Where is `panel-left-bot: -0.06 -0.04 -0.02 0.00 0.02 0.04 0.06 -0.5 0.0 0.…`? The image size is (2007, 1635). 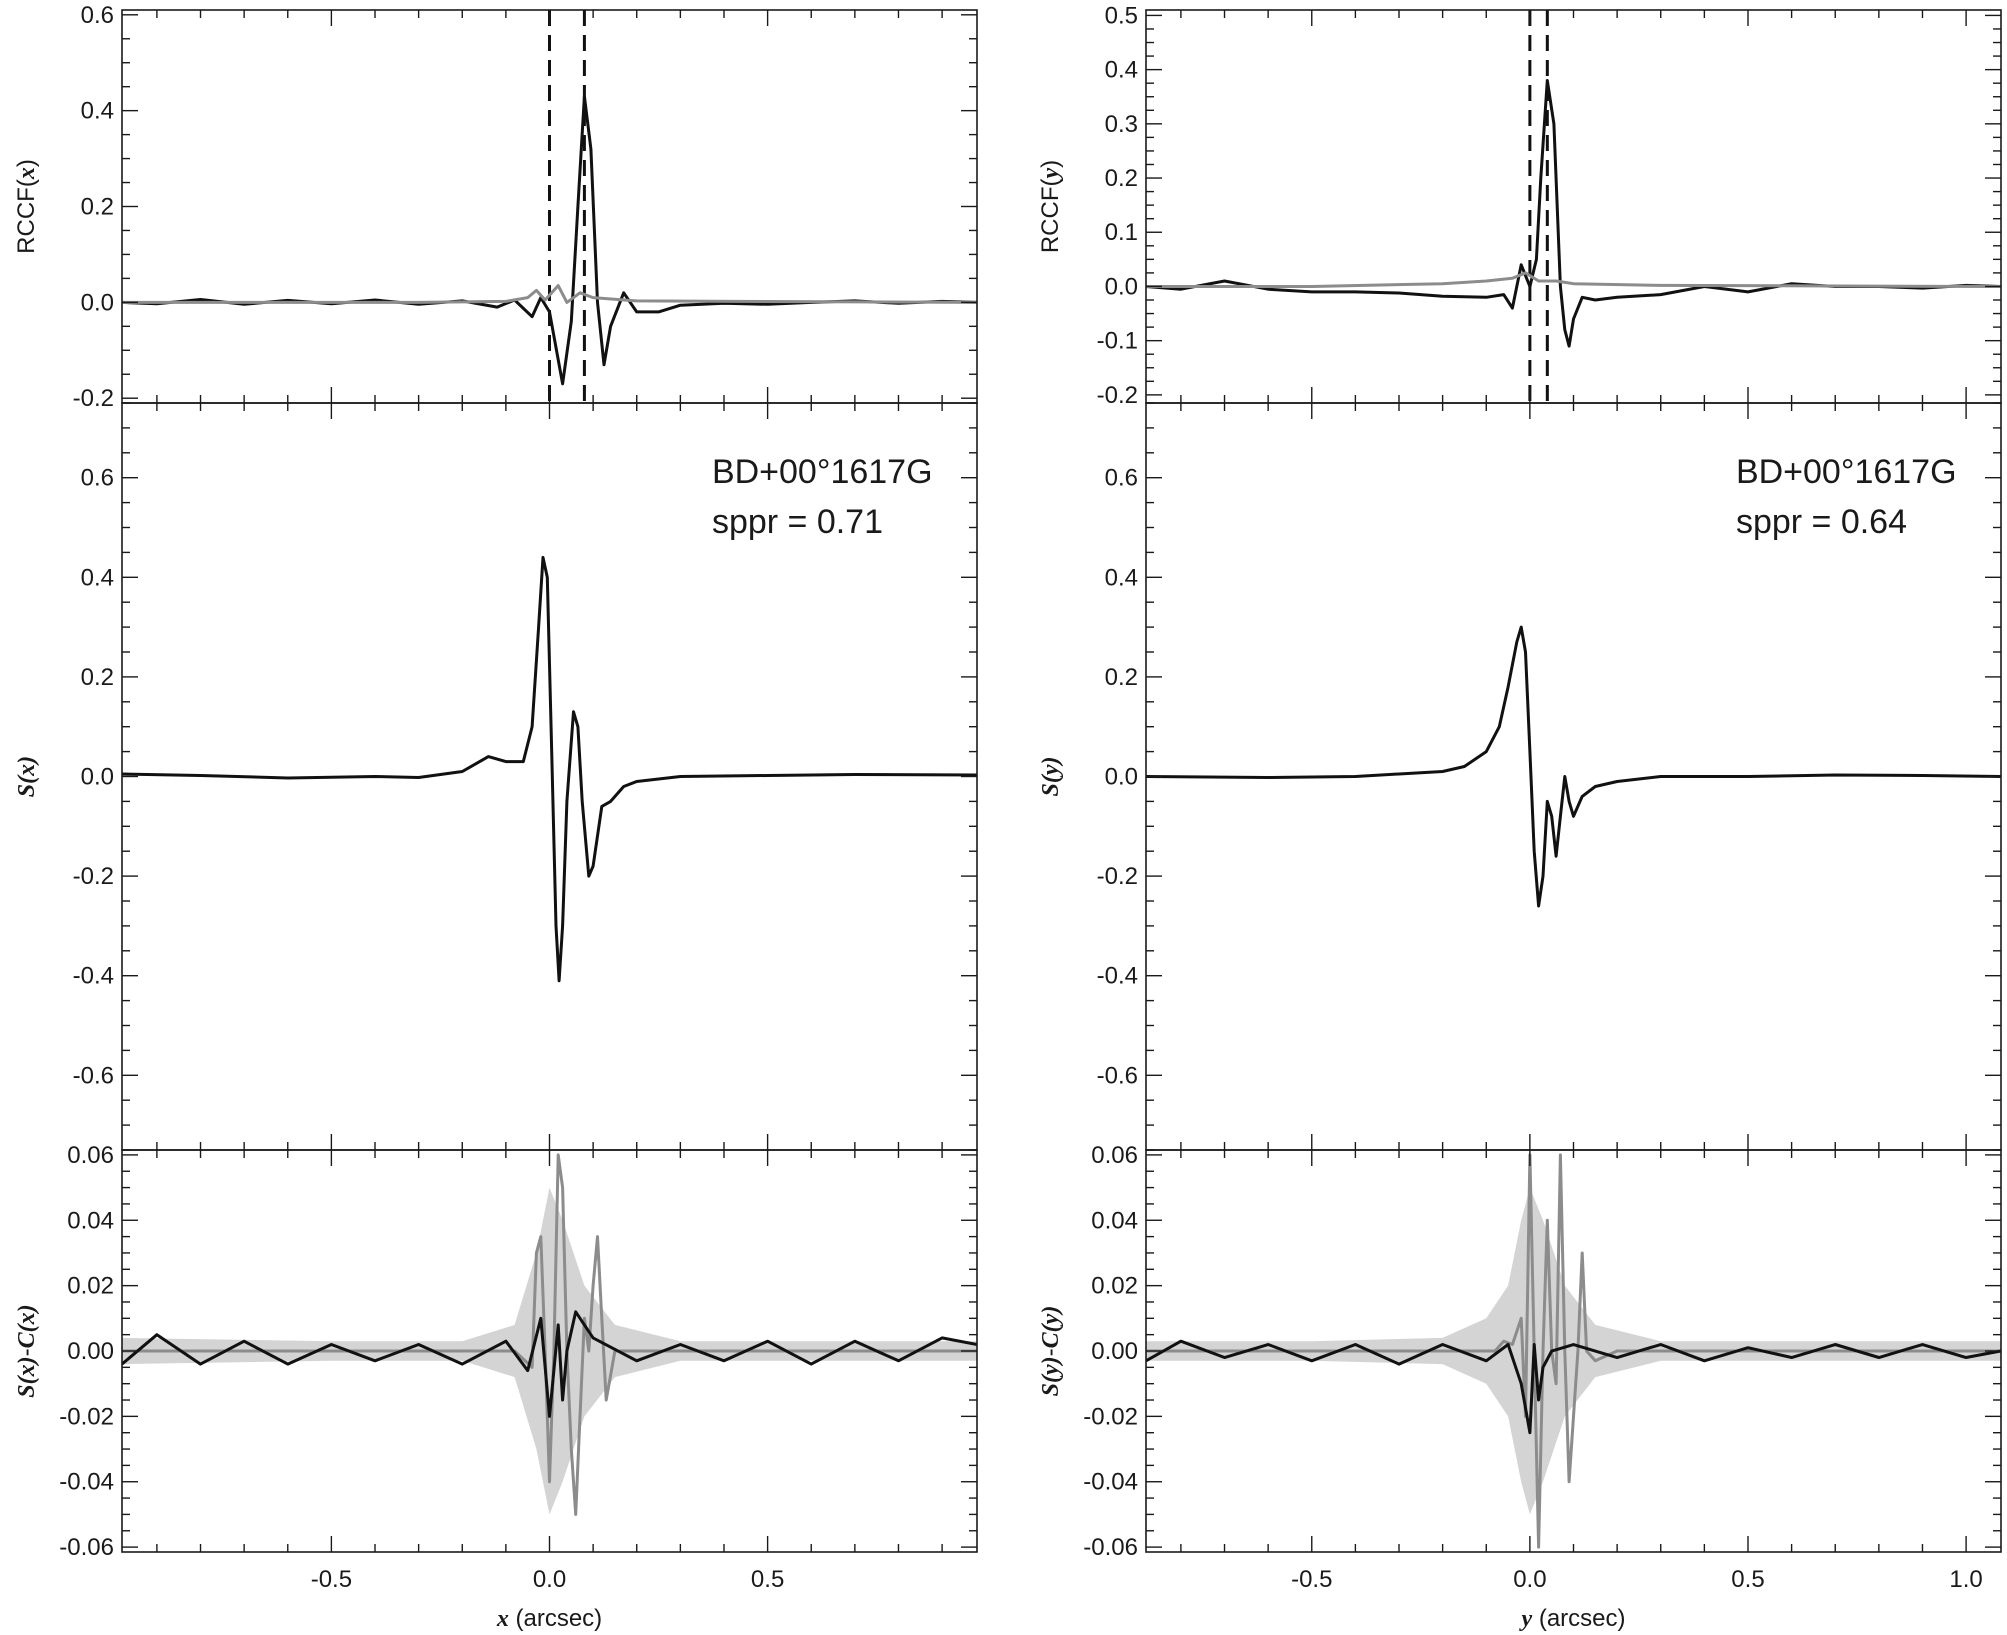 panel-left-bot: -0.06 -0.04 -0.02 0.00 0.02 0.04 0.06 -0.5 0.0 0.… is located at coordinates (495, 1387).